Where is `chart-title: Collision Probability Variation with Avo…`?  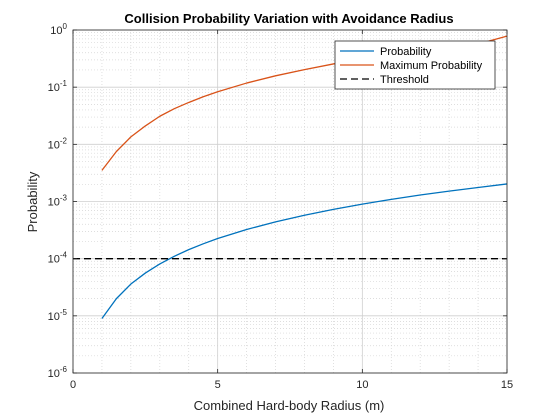
chart-title: Collision Probability Variation with Avo… is located at coordinates (288, 18).